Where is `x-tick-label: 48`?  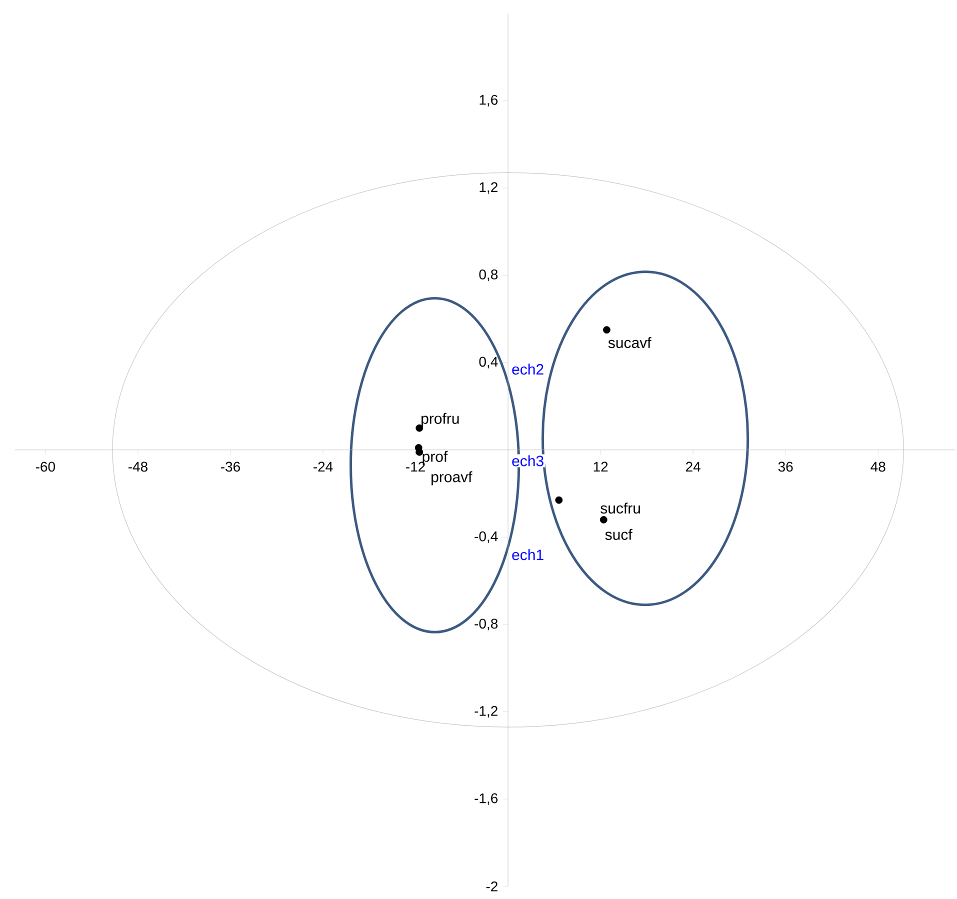
x-tick-label: 48 is located at coordinates (878, 467).